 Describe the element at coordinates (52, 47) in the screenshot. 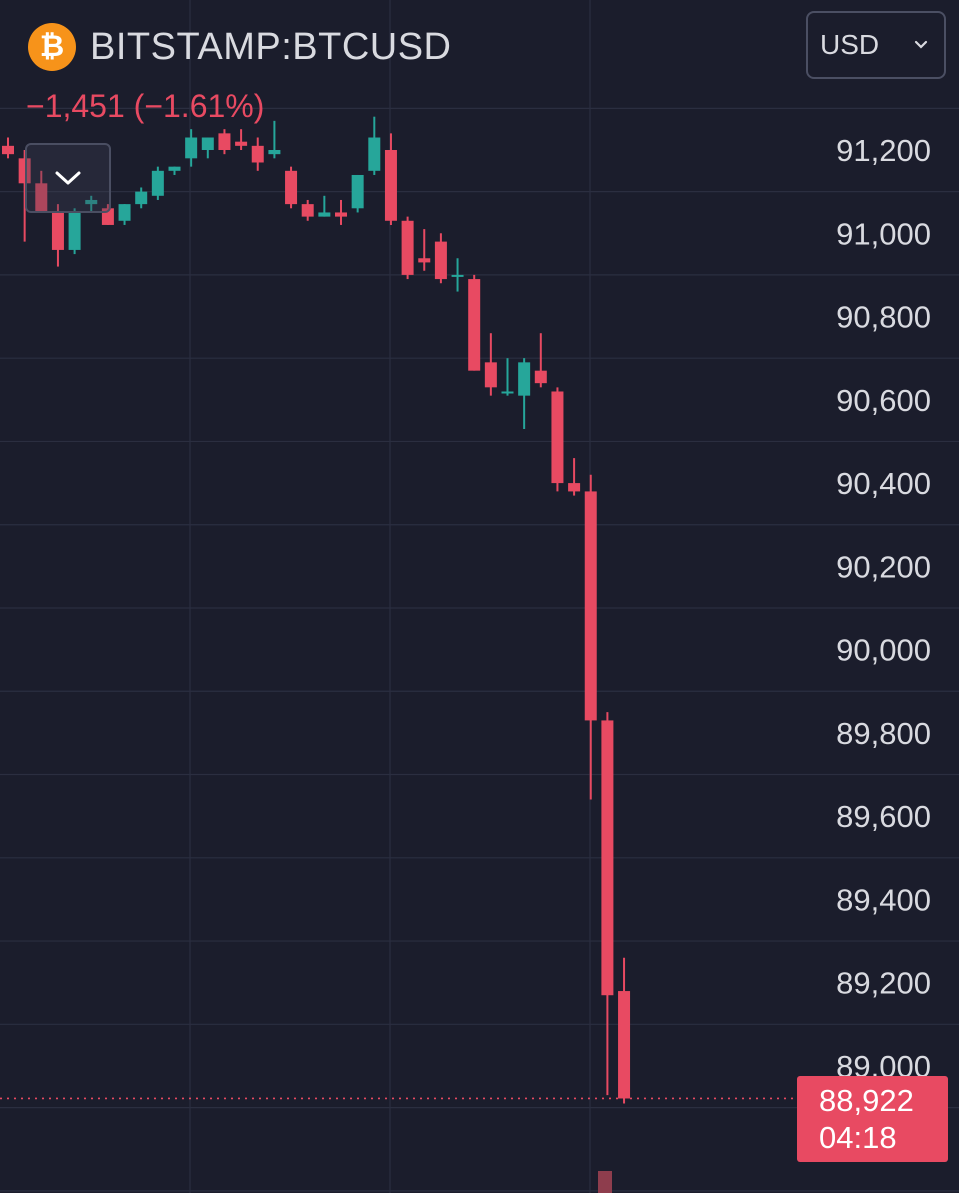

I see `bitcoin-icon: ₿` at that location.